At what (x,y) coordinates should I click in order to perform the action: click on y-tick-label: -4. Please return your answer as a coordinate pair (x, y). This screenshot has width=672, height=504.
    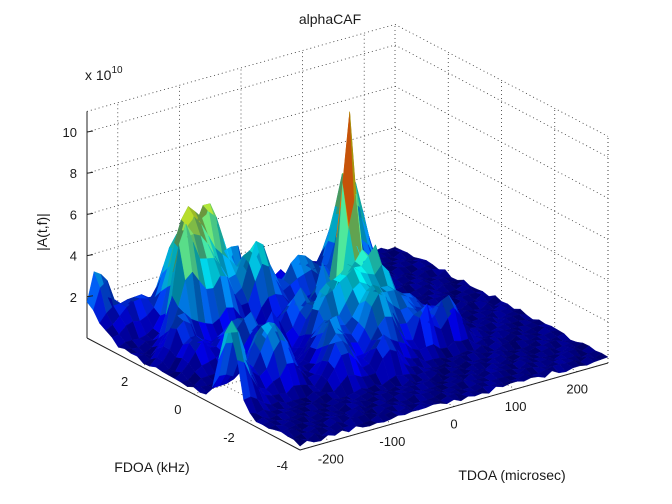
    Looking at the image, I should click on (282, 465).